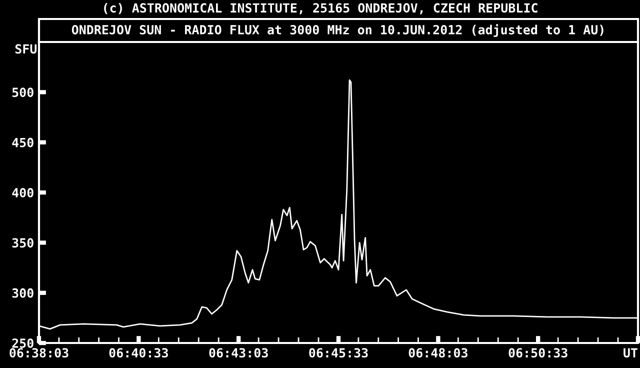 This screenshot has width=640, height=368. I want to click on chart-subtitle: ONDREJOV SUN - RADIO FLUX at 3000 MHz on 10.JUN.2012 (adjusted to 1 AU), so click(338, 30).